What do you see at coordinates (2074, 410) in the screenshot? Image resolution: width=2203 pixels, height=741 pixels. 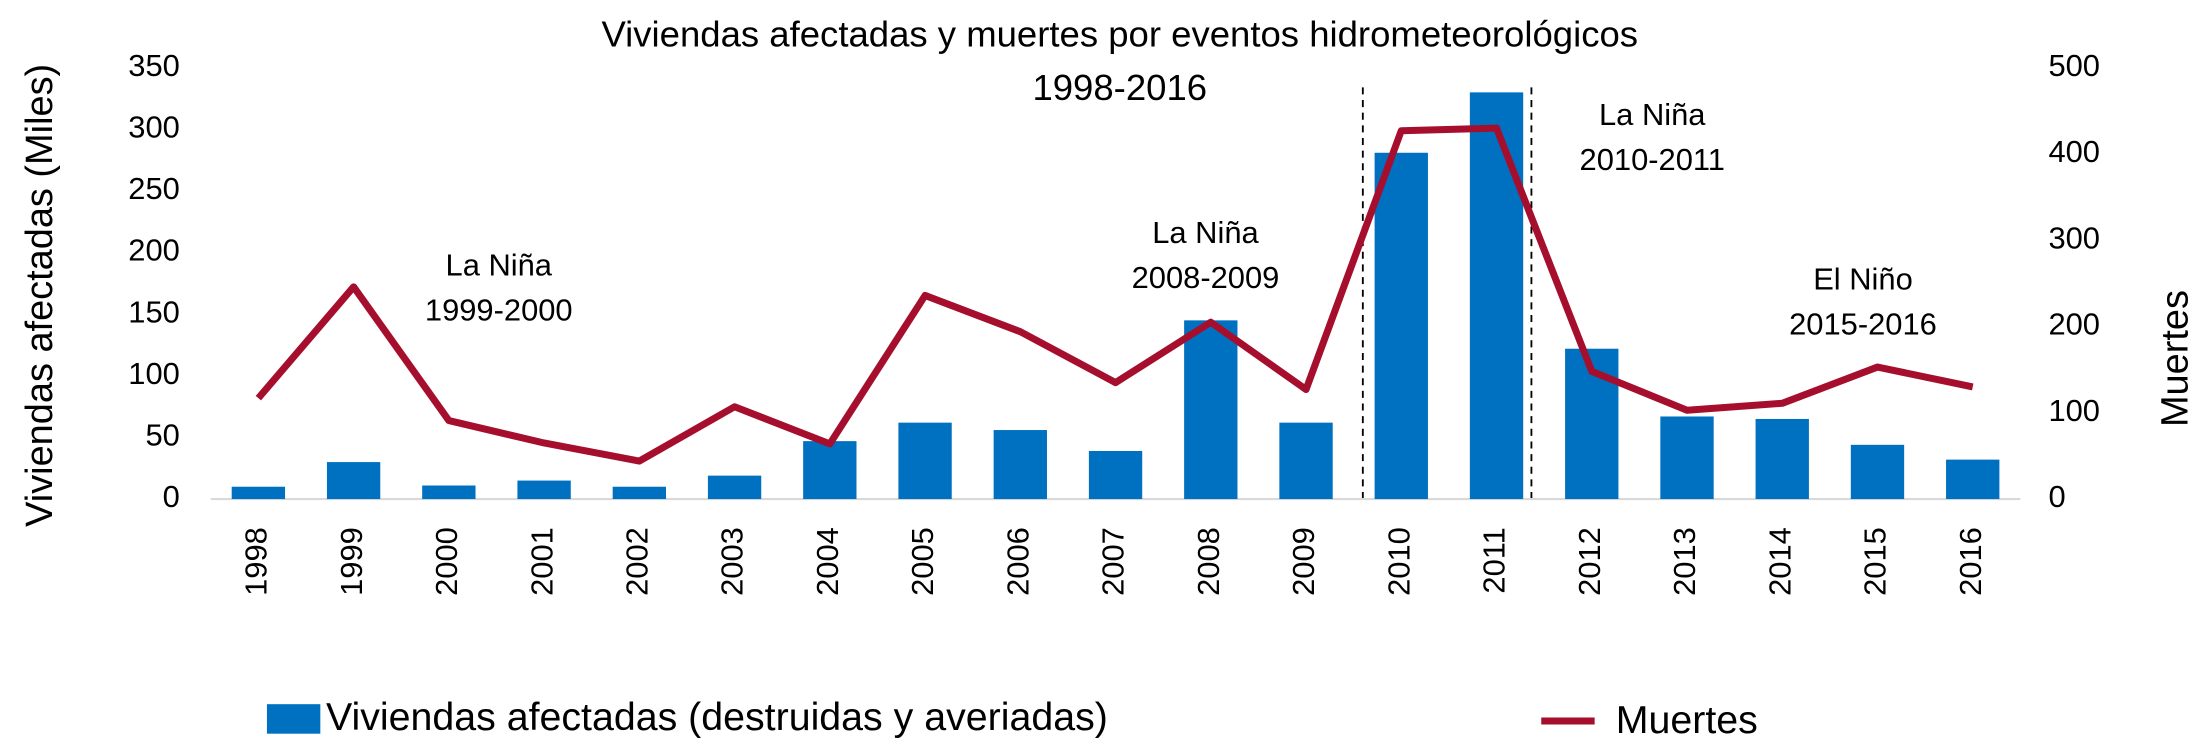 I see `y2-tick-label: 100` at bounding box center [2074, 410].